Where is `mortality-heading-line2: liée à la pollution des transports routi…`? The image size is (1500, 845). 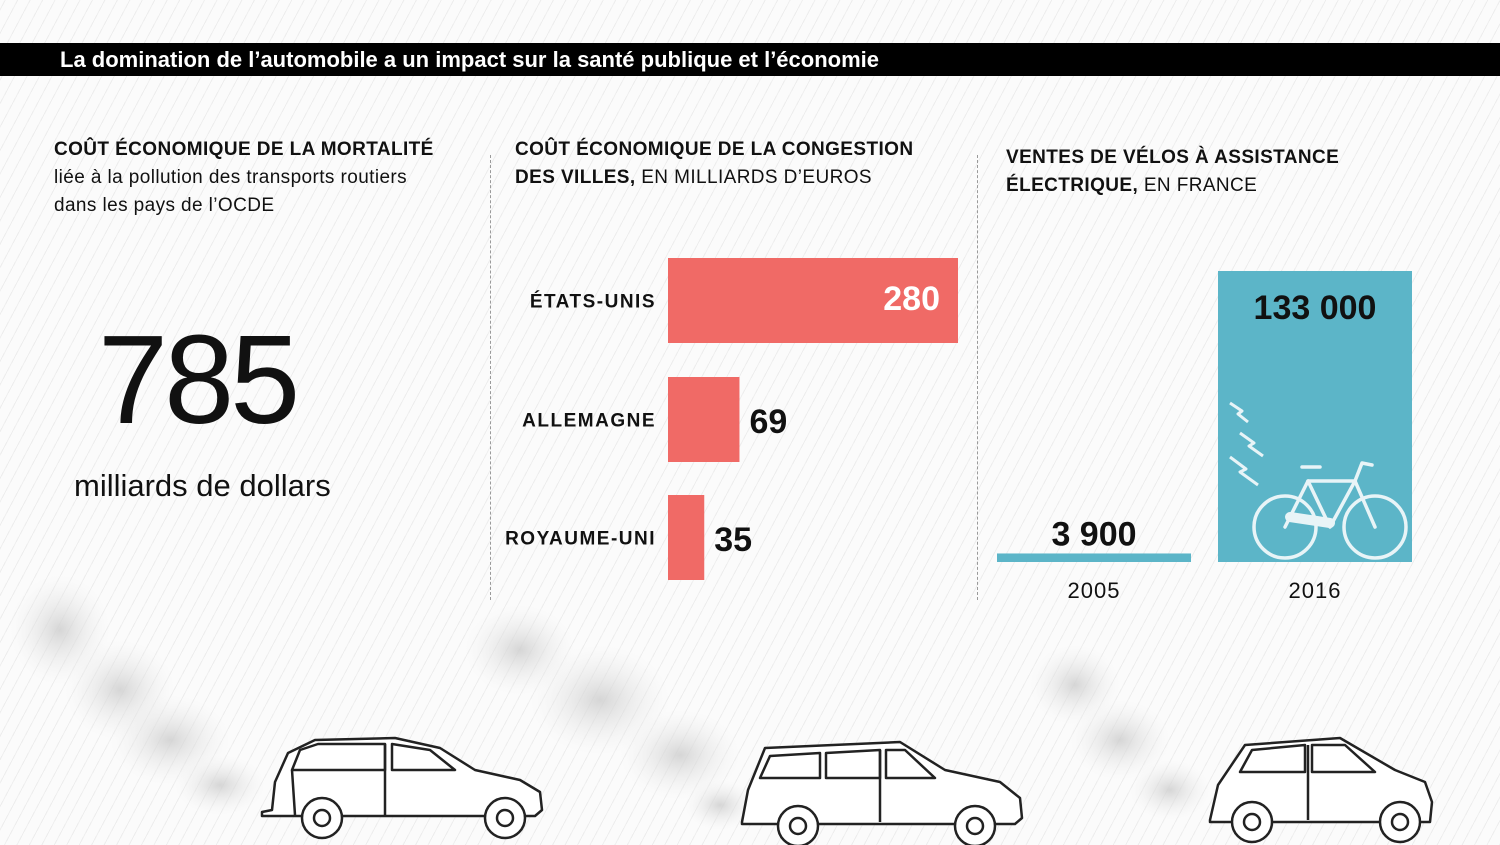
mortality-heading-line2: liée à la pollution des transports routi… is located at coordinates (231, 177).